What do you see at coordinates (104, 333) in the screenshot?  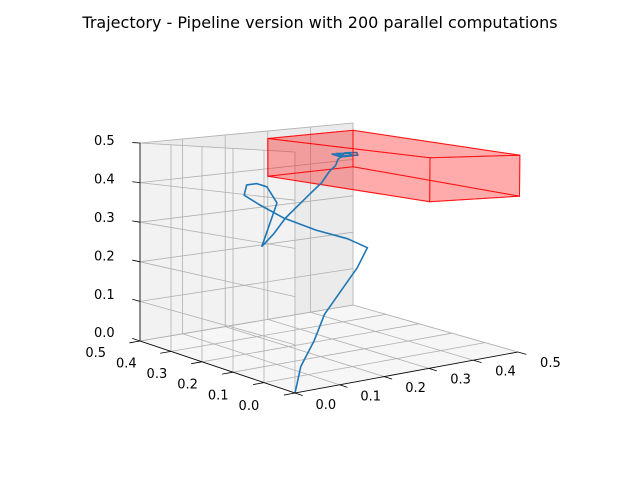 I see `z-tick-label: 0.0` at bounding box center [104, 333].